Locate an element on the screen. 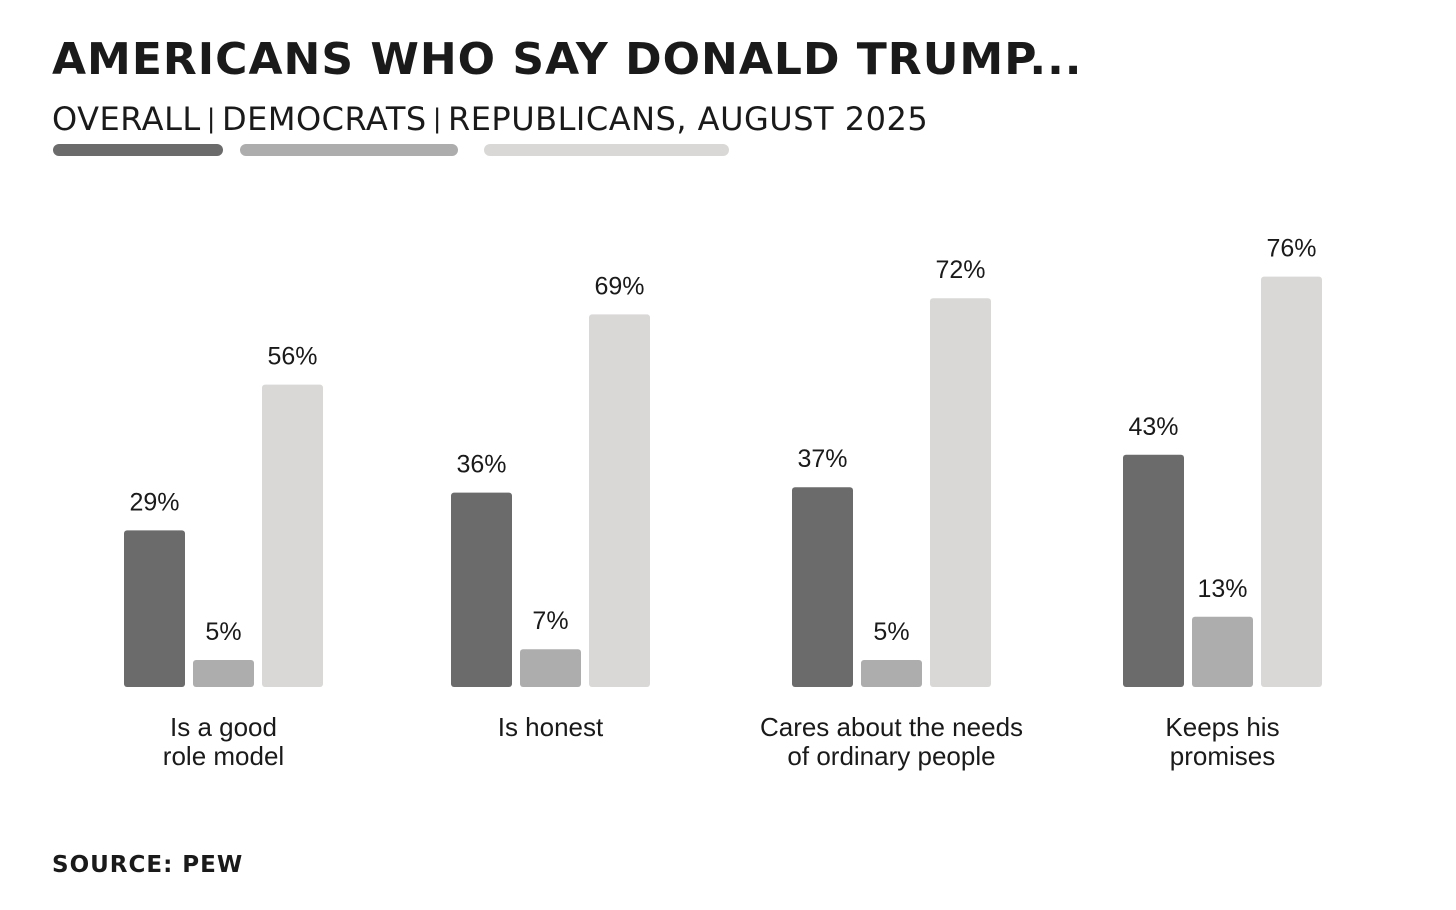 The width and height of the screenshot is (1456, 910). data-label-democrats-4: 13% is located at coordinates (1222, 589).